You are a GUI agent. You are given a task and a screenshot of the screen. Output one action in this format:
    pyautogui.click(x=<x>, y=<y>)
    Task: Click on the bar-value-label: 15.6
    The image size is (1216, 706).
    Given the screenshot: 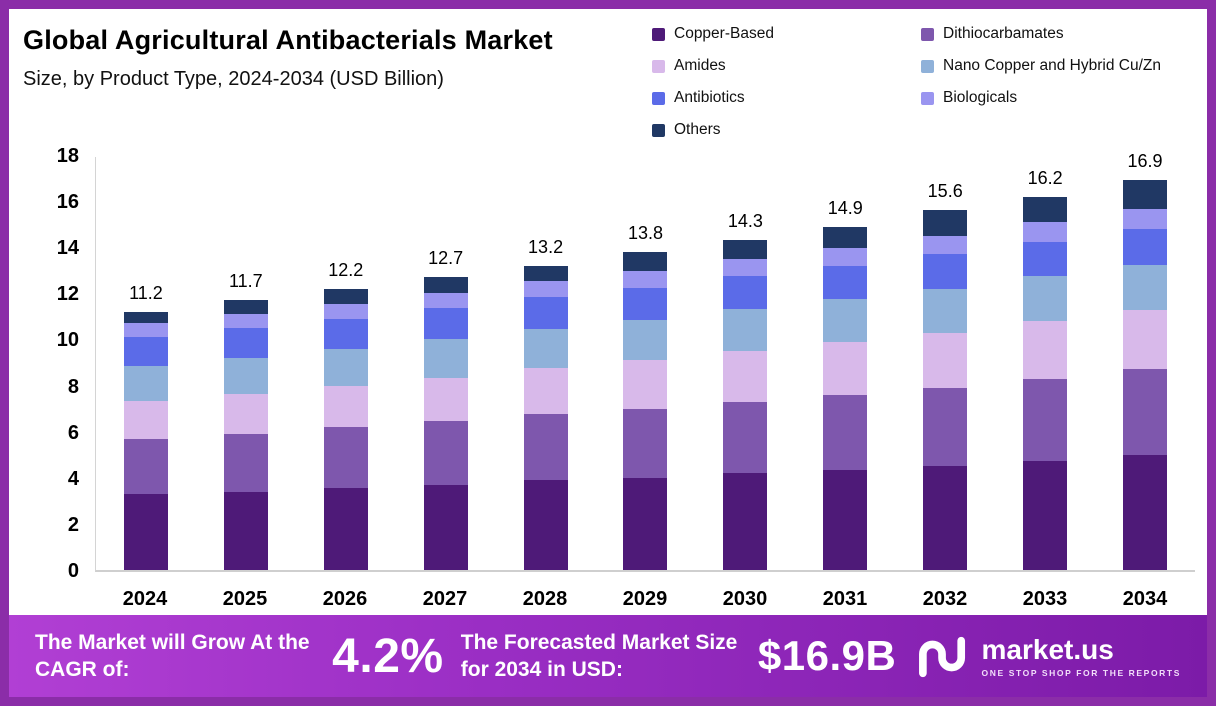 What is the action you would take?
    pyautogui.click(x=945, y=191)
    